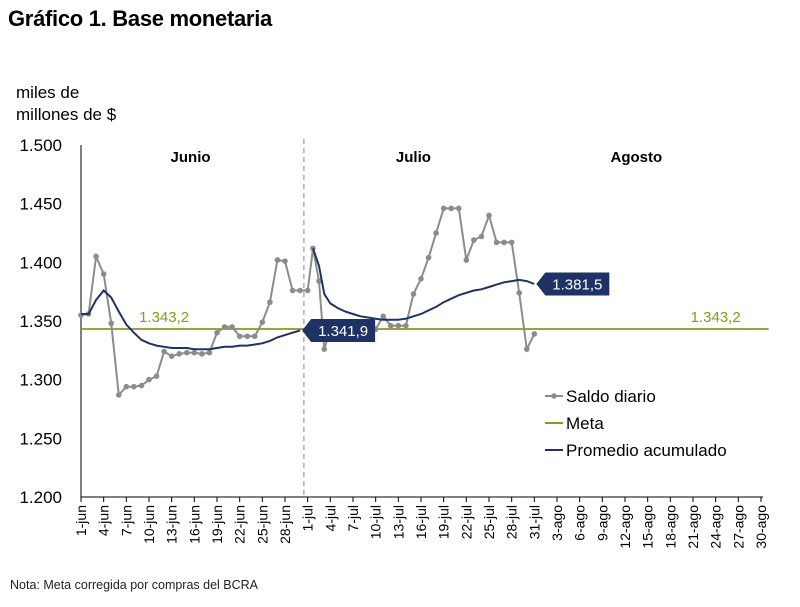 Image resolution: width=800 pixels, height=607 pixels. What do you see at coordinates (413, 157) in the screenshot?
I see `month-label: Julio` at bounding box center [413, 157].